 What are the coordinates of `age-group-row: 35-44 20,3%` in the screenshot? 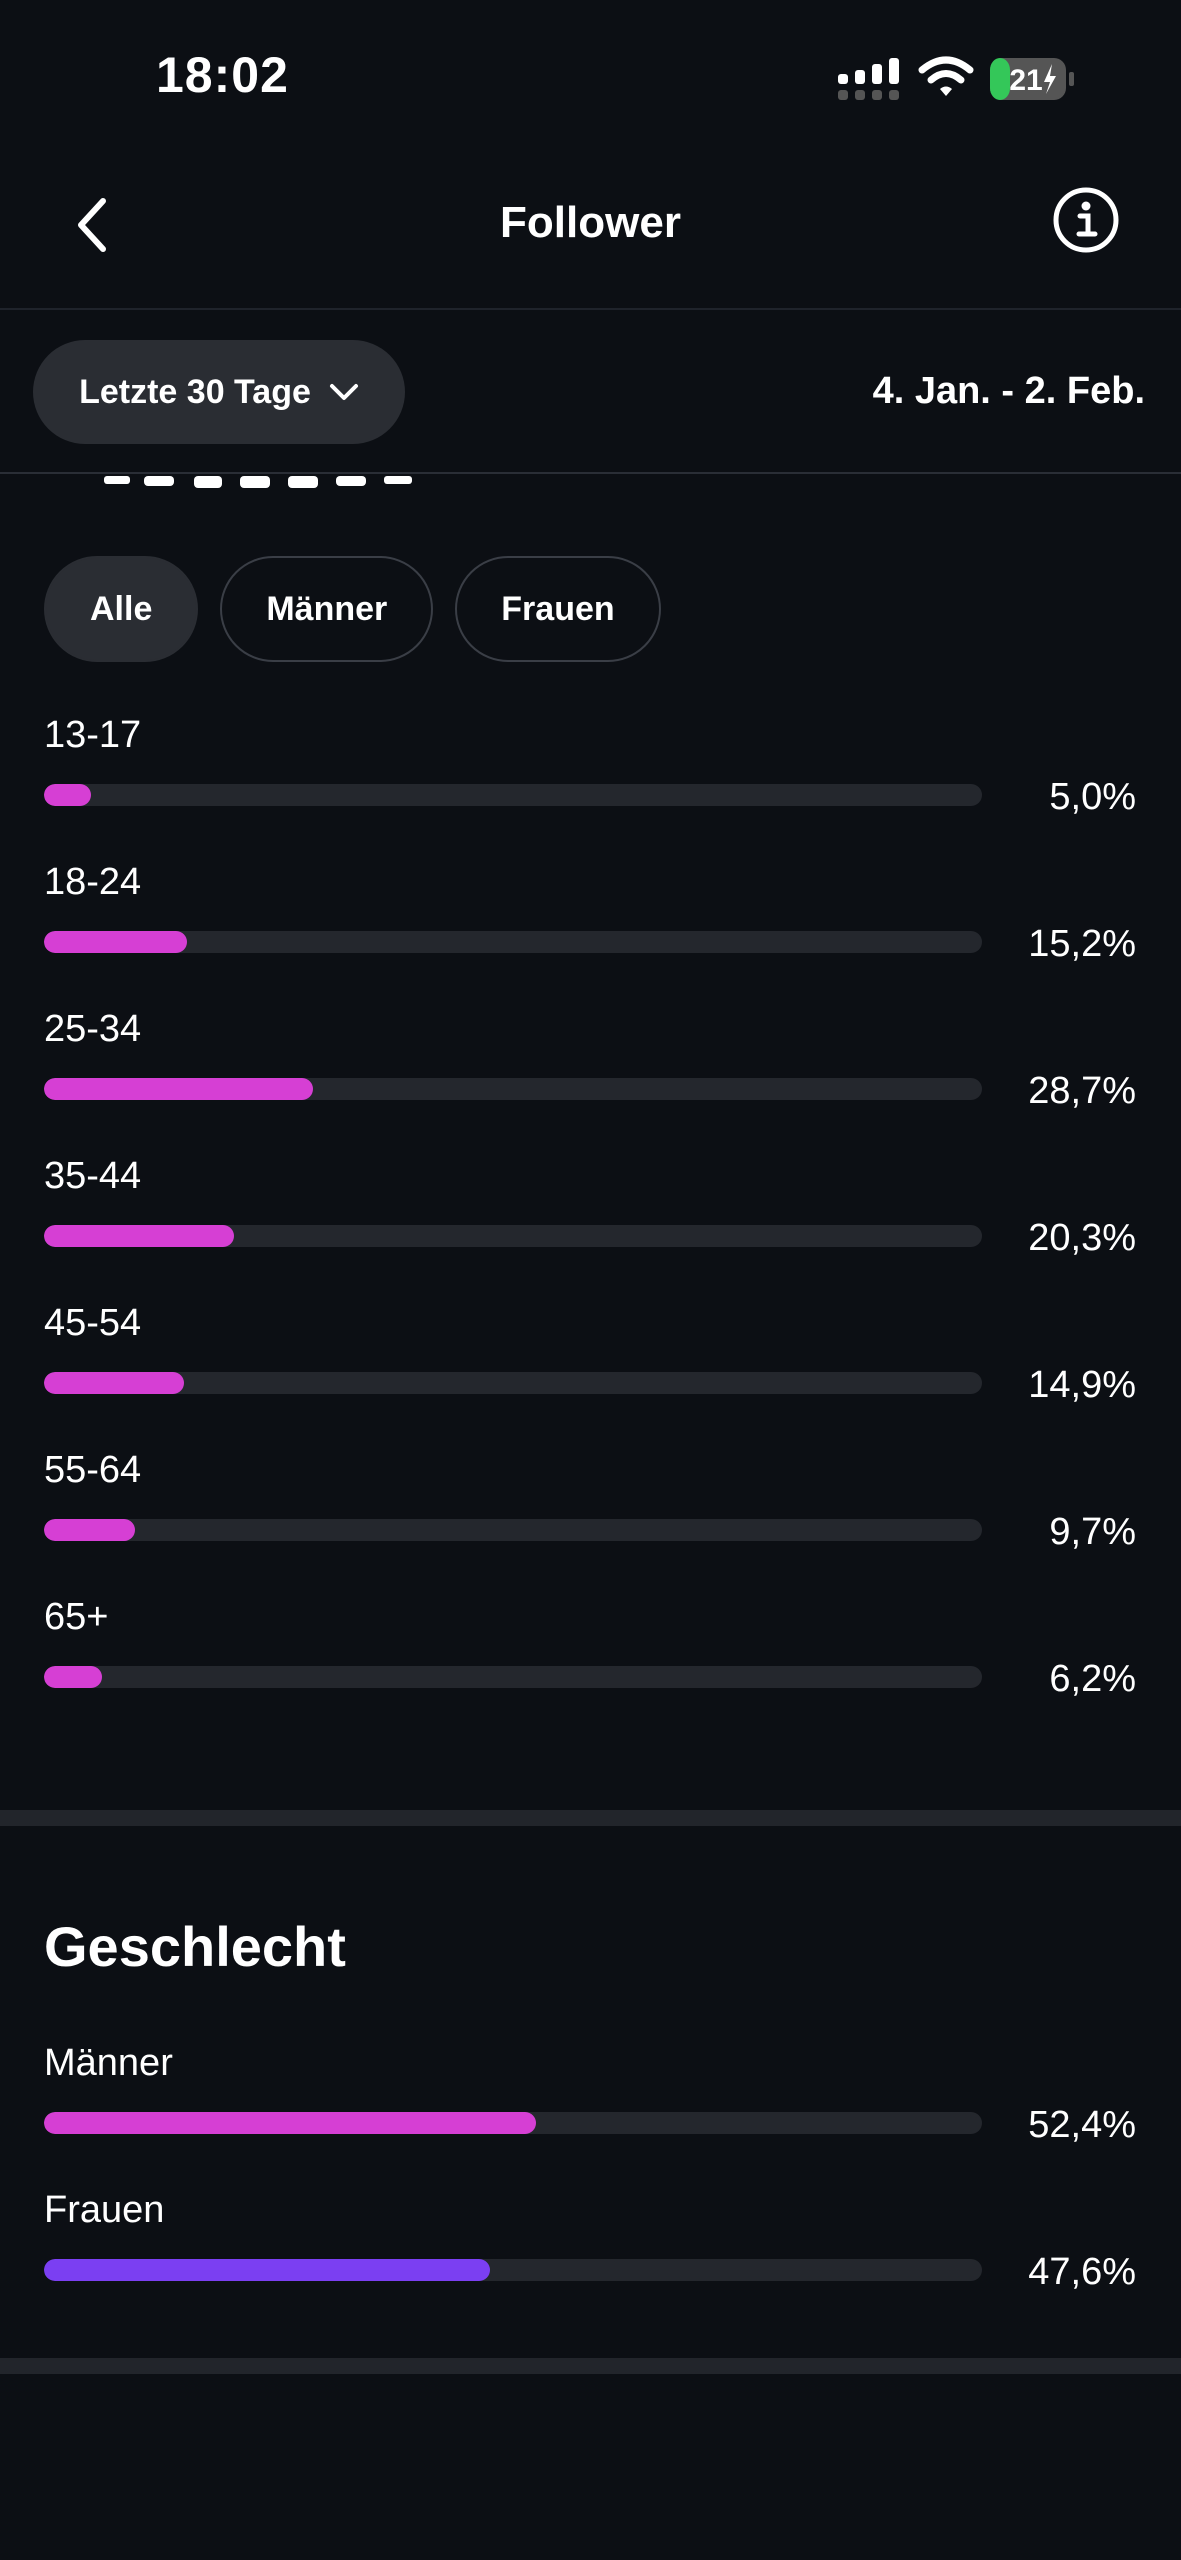 It's located at (590, 1210).